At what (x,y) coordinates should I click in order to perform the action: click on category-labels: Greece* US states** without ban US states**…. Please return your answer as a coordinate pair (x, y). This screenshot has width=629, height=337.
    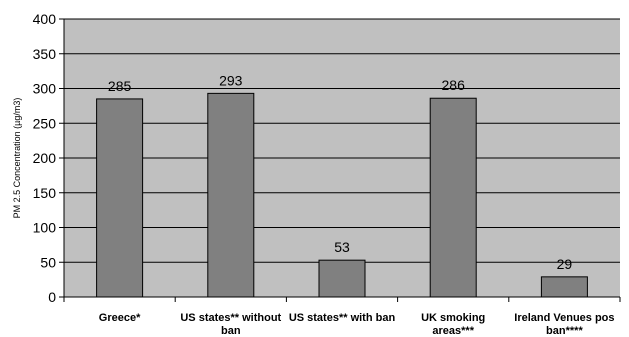
    Looking at the image, I should click on (357, 324).